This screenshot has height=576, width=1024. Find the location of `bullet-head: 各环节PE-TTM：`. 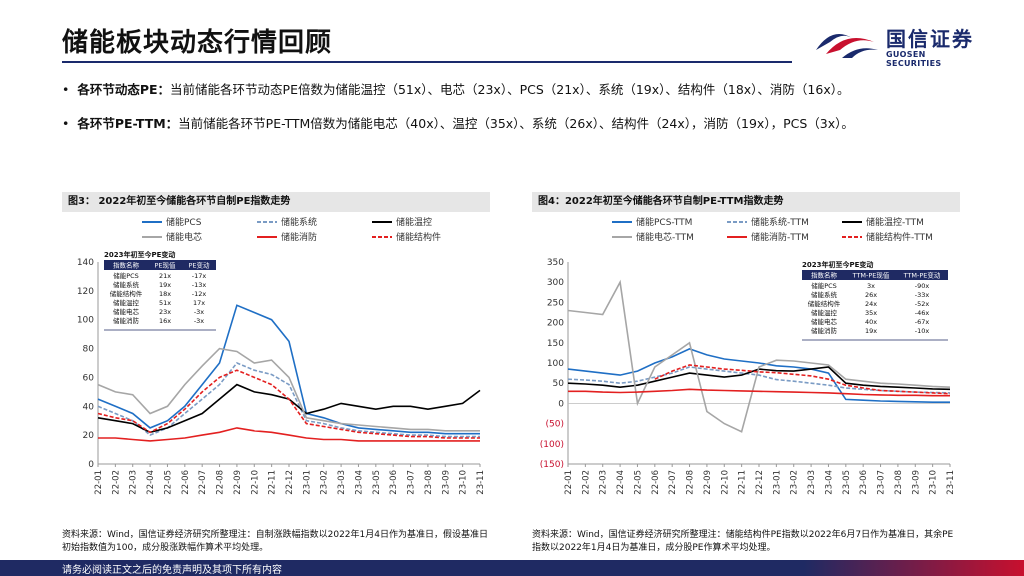

bullet-head: 各环节PE-TTM： is located at coordinates (128, 123).